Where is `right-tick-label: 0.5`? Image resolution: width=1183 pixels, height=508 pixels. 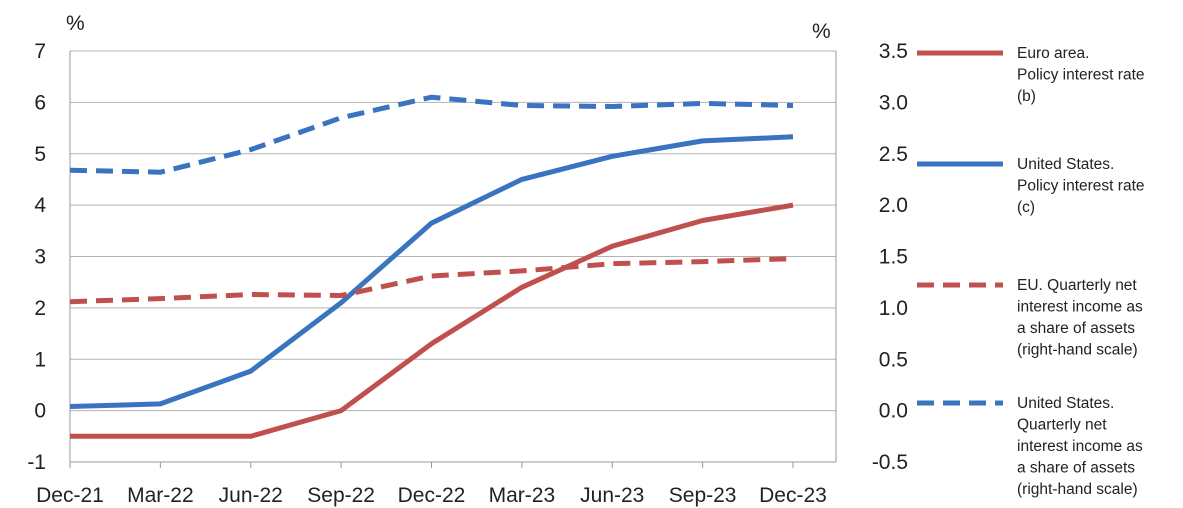 right-tick-label: 0.5 is located at coordinates (893, 359).